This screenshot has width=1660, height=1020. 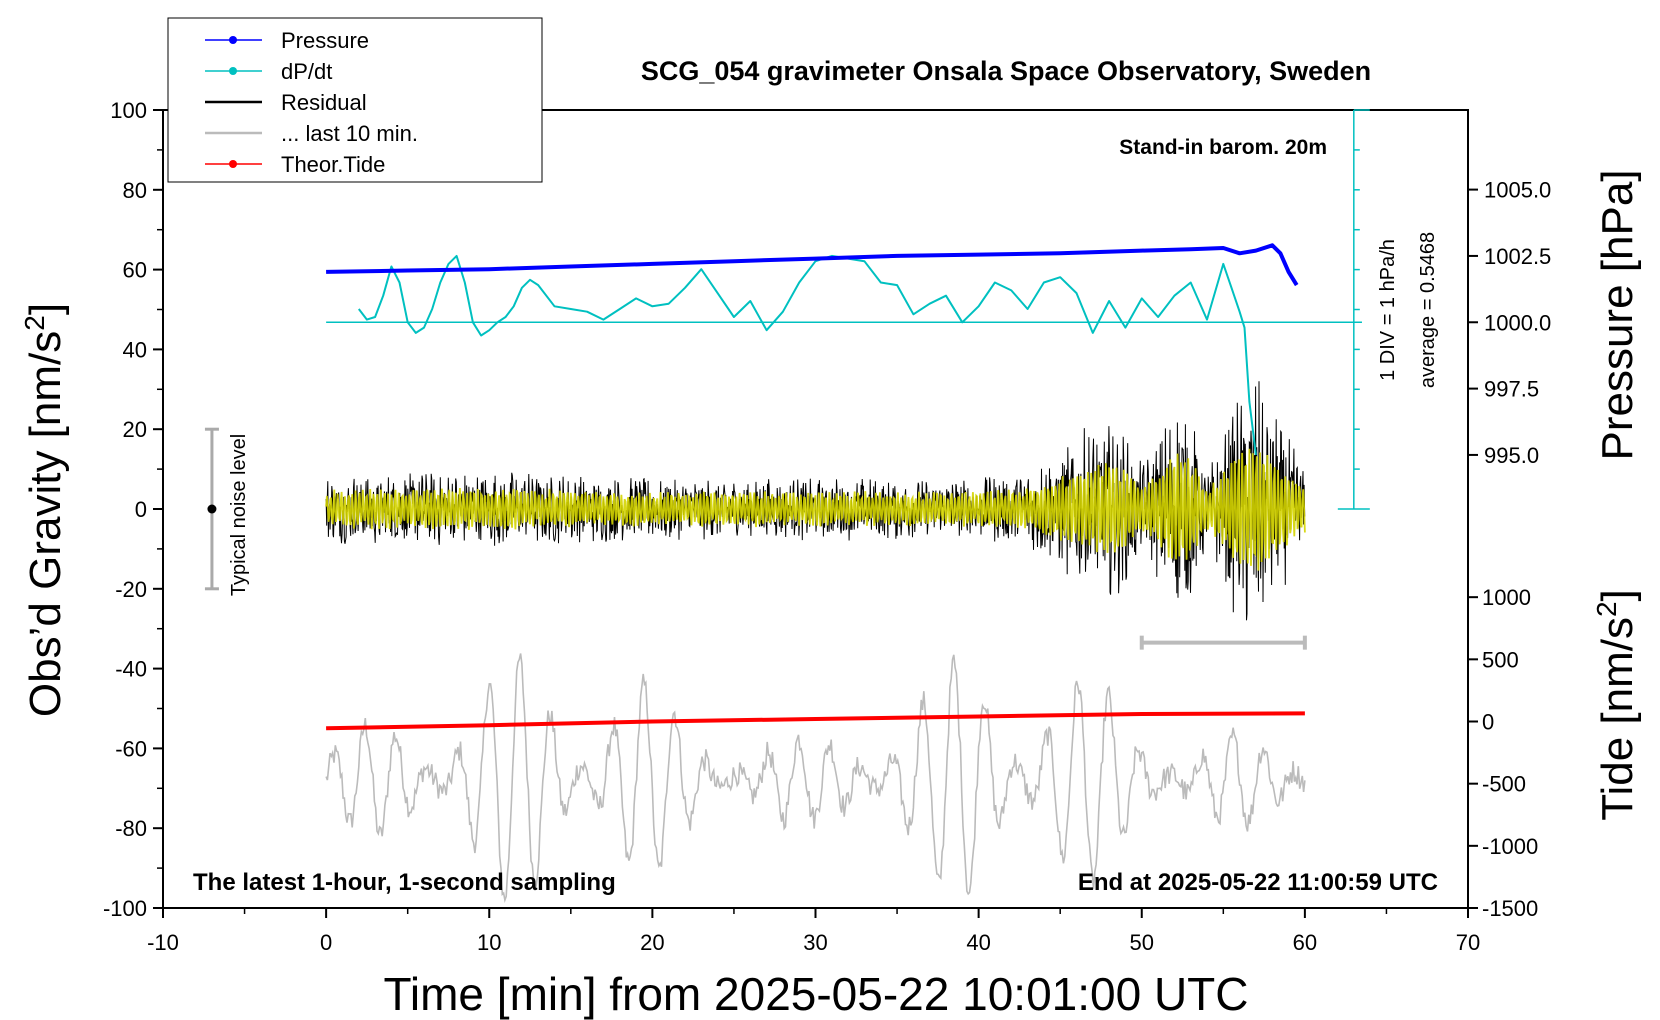 I want to click on tide-label-main: Tide [nm/s, so click(x=1617, y=719).